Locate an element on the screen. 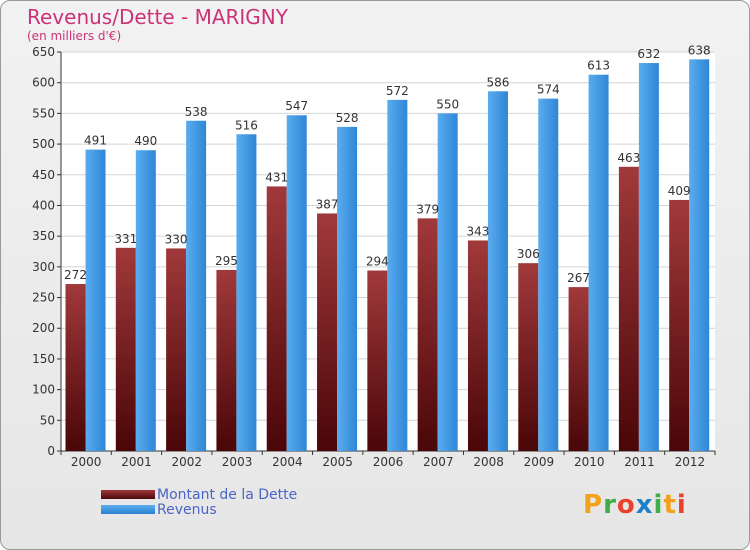 This screenshot has height=550, width=750. x-tick-label: 2010 is located at coordinates (589, 462).